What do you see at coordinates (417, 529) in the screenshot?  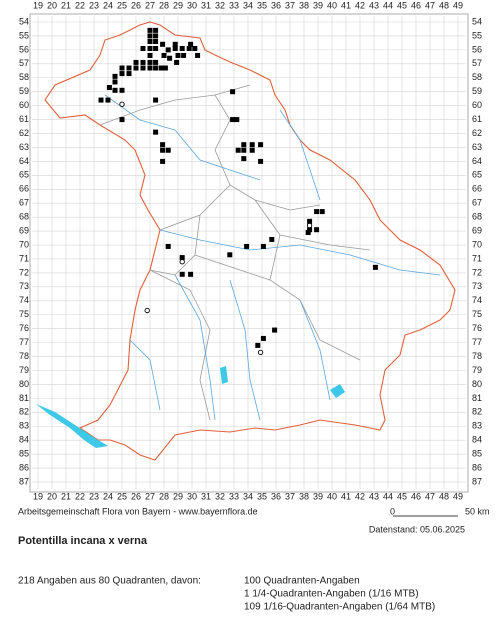 I see `date: Datenstand: 05.06.2025` at bounding box center [417, 529].